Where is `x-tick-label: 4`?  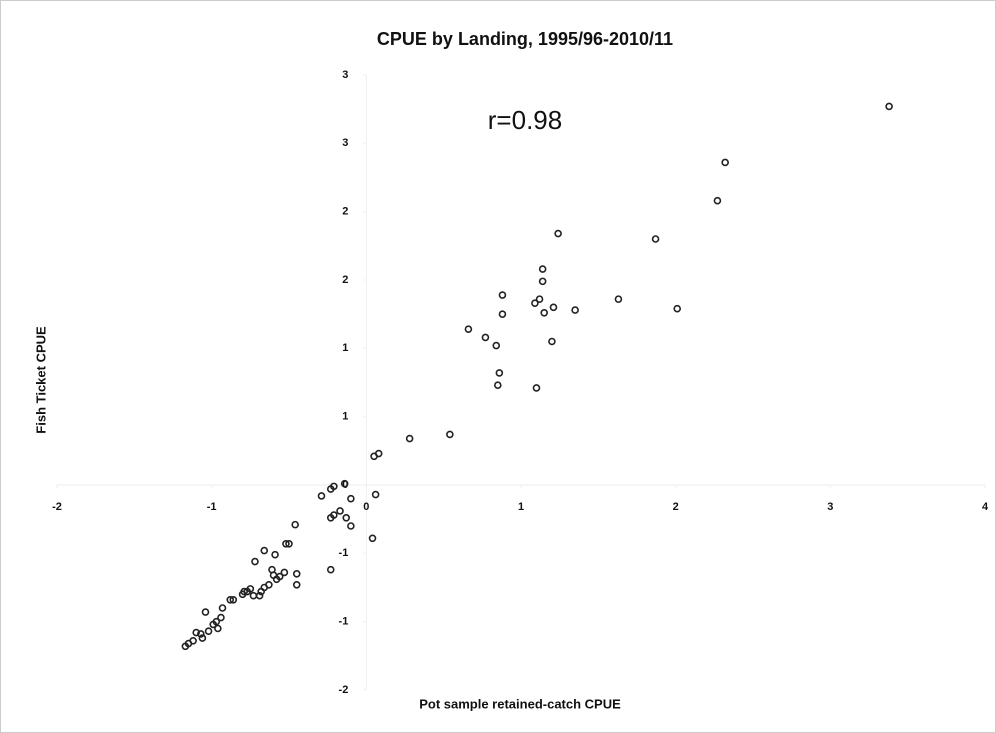 x-tick-label: 4 is located at coordinates (985, 507).